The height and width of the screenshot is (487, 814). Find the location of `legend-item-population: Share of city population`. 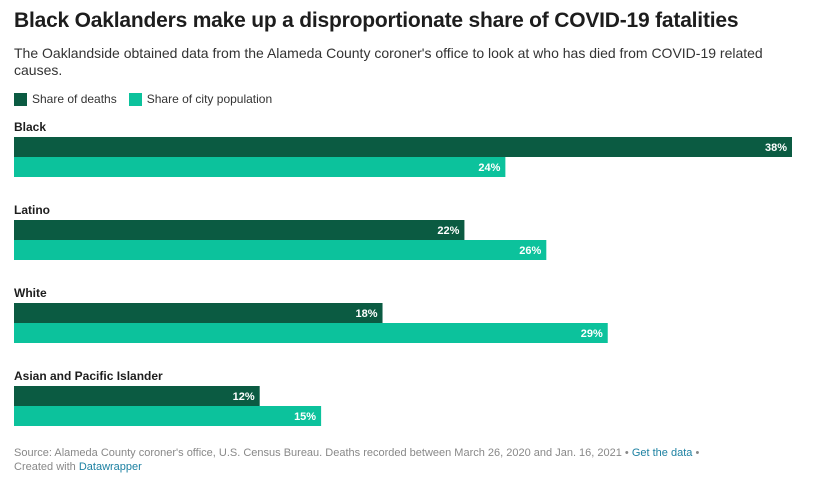

legend-item-population: Share of city population is located at coordinates (200, 99).